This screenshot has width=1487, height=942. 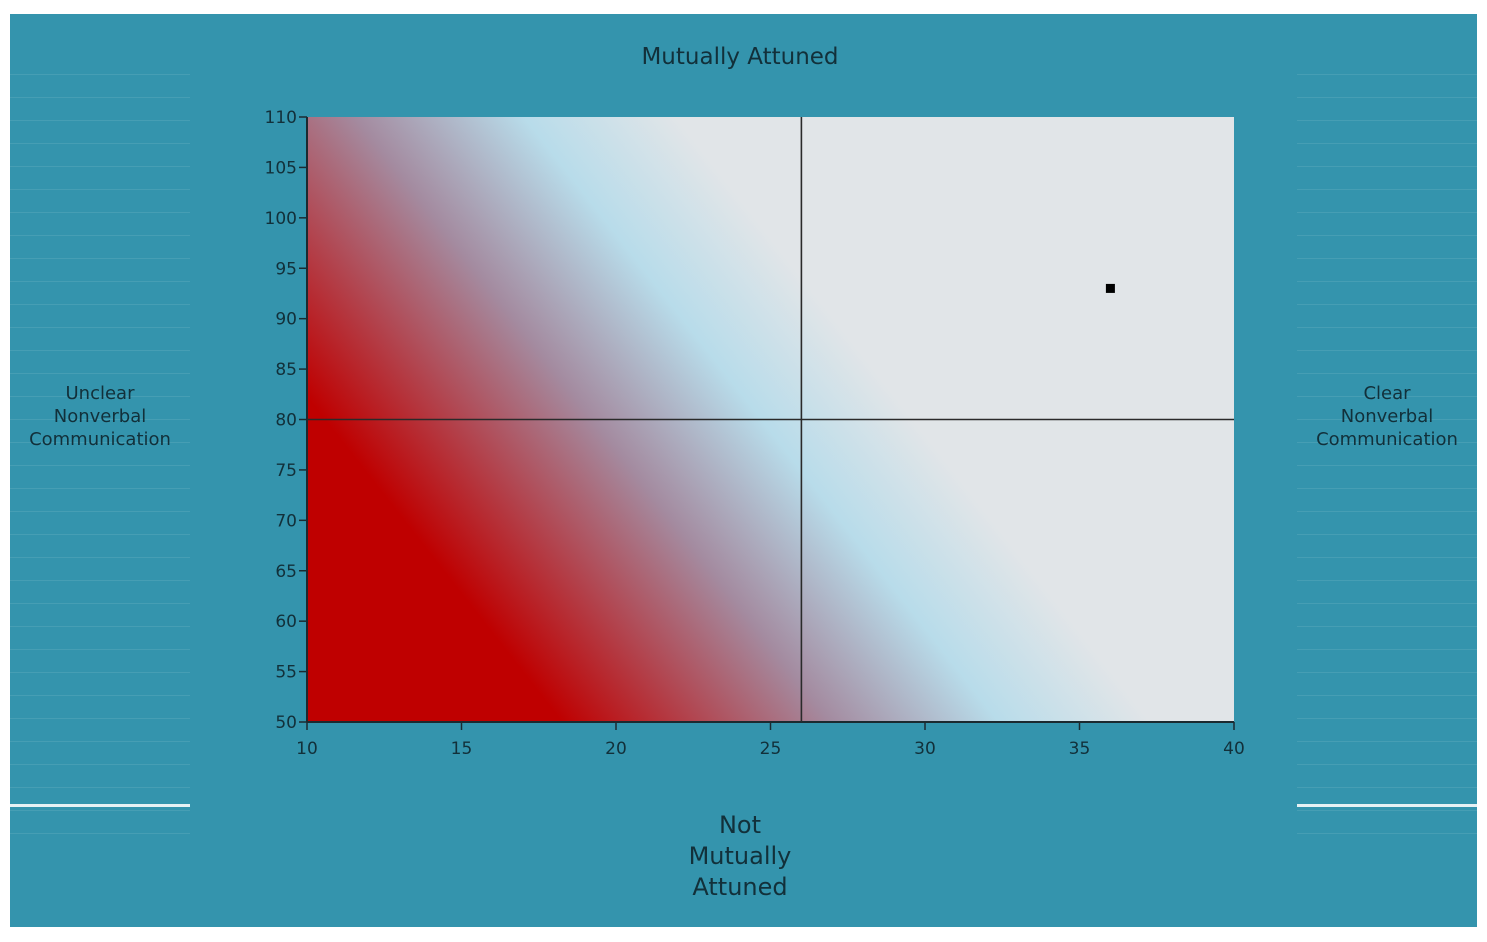 What do you see at coordinates (100, 464) in the screenshot?
I see `left-stripe-pattern` at bounding box center [100, 464].